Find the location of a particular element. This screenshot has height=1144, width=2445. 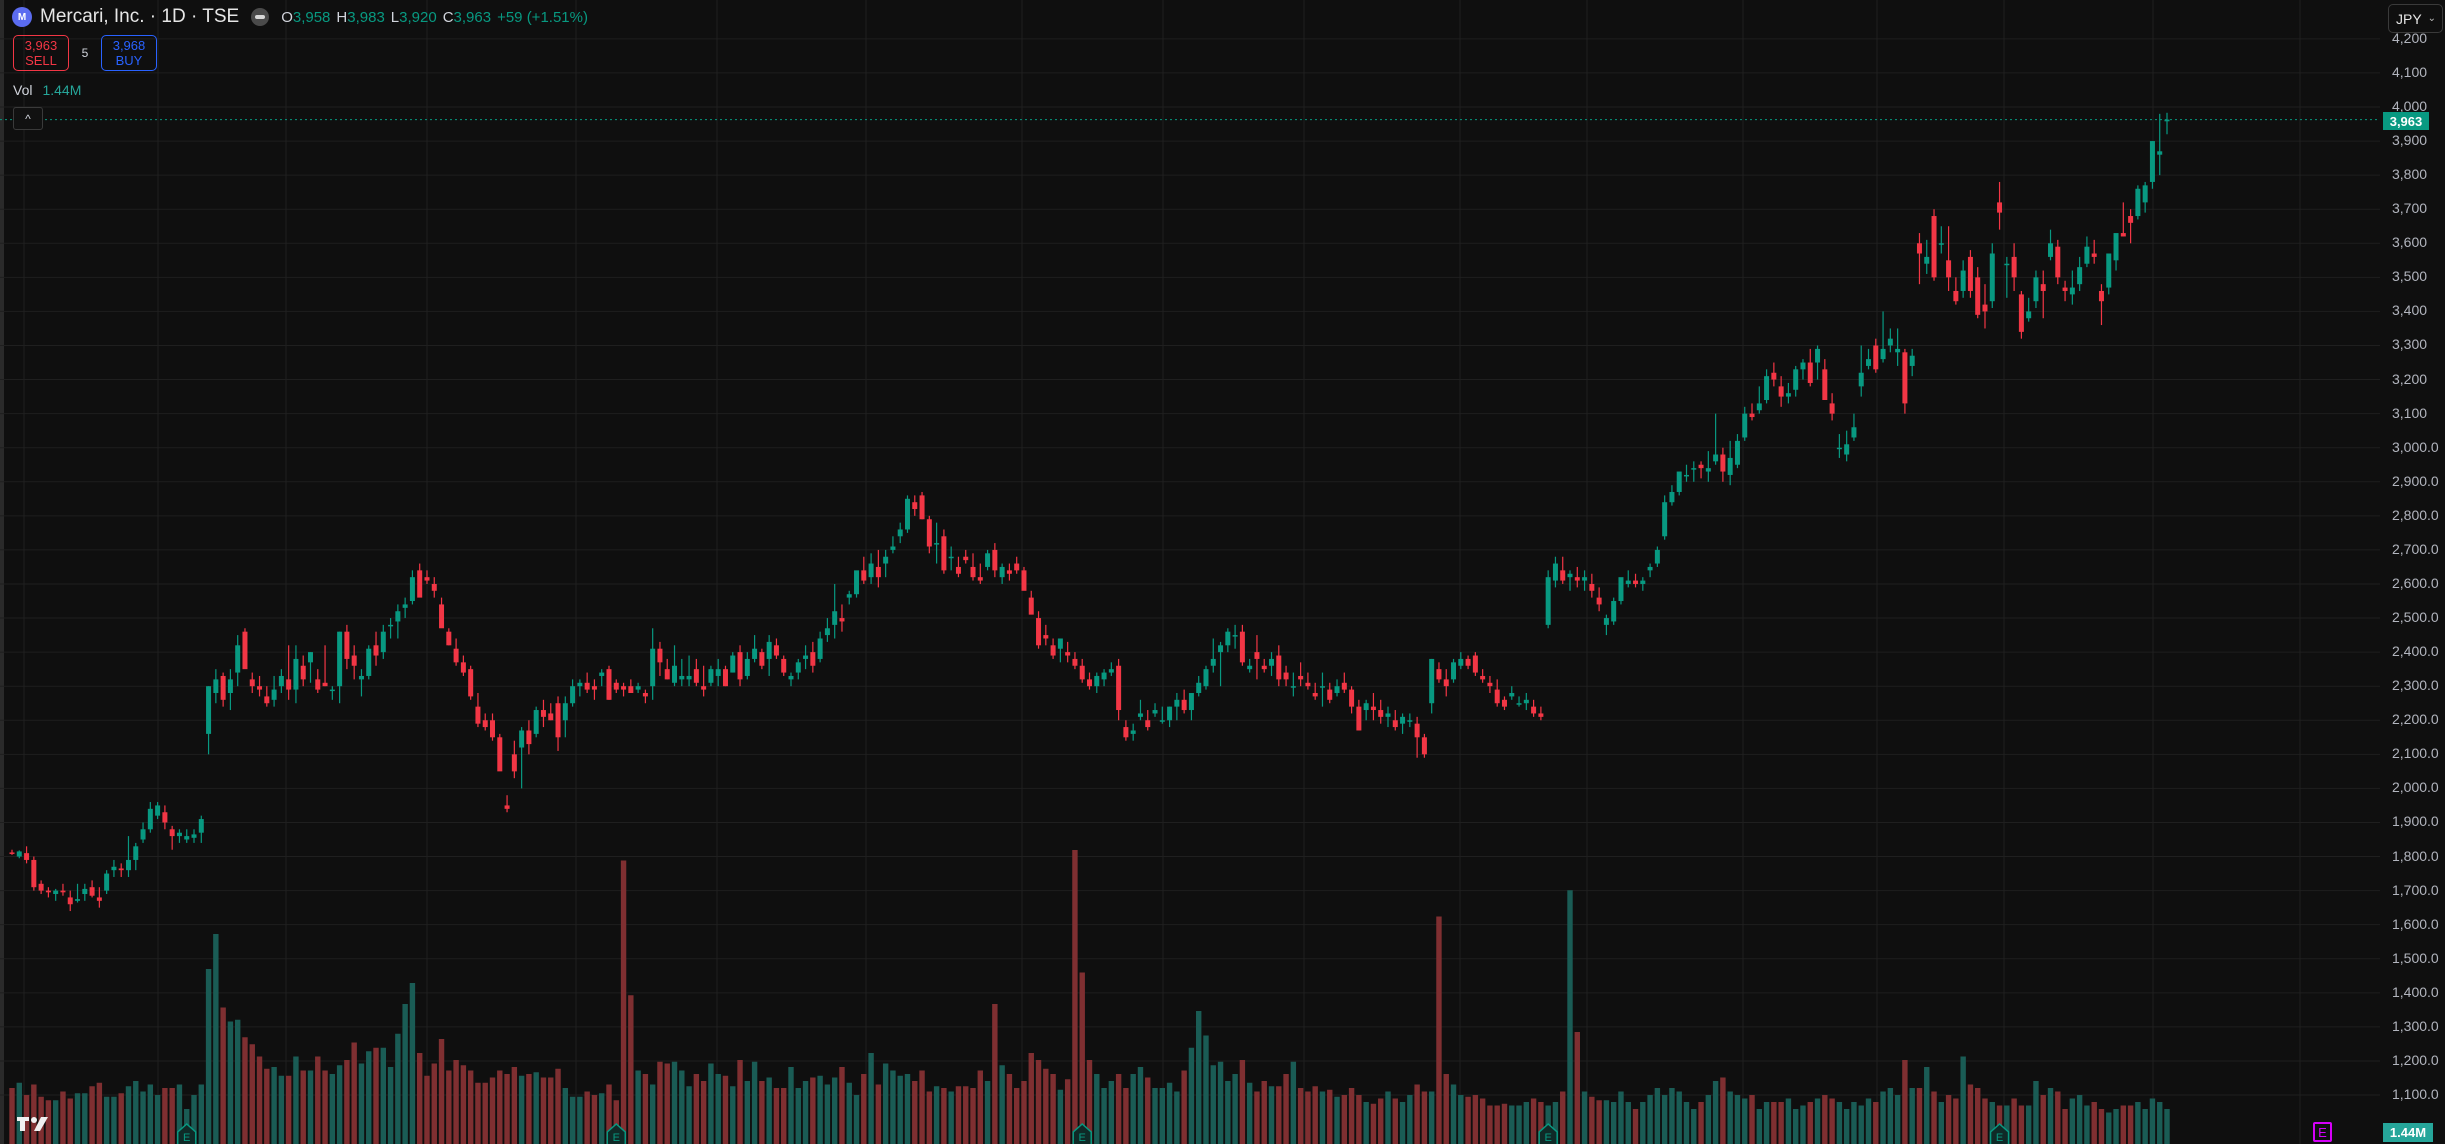

price-axis-label: 4,200 is located at coordinates (2410, 37).